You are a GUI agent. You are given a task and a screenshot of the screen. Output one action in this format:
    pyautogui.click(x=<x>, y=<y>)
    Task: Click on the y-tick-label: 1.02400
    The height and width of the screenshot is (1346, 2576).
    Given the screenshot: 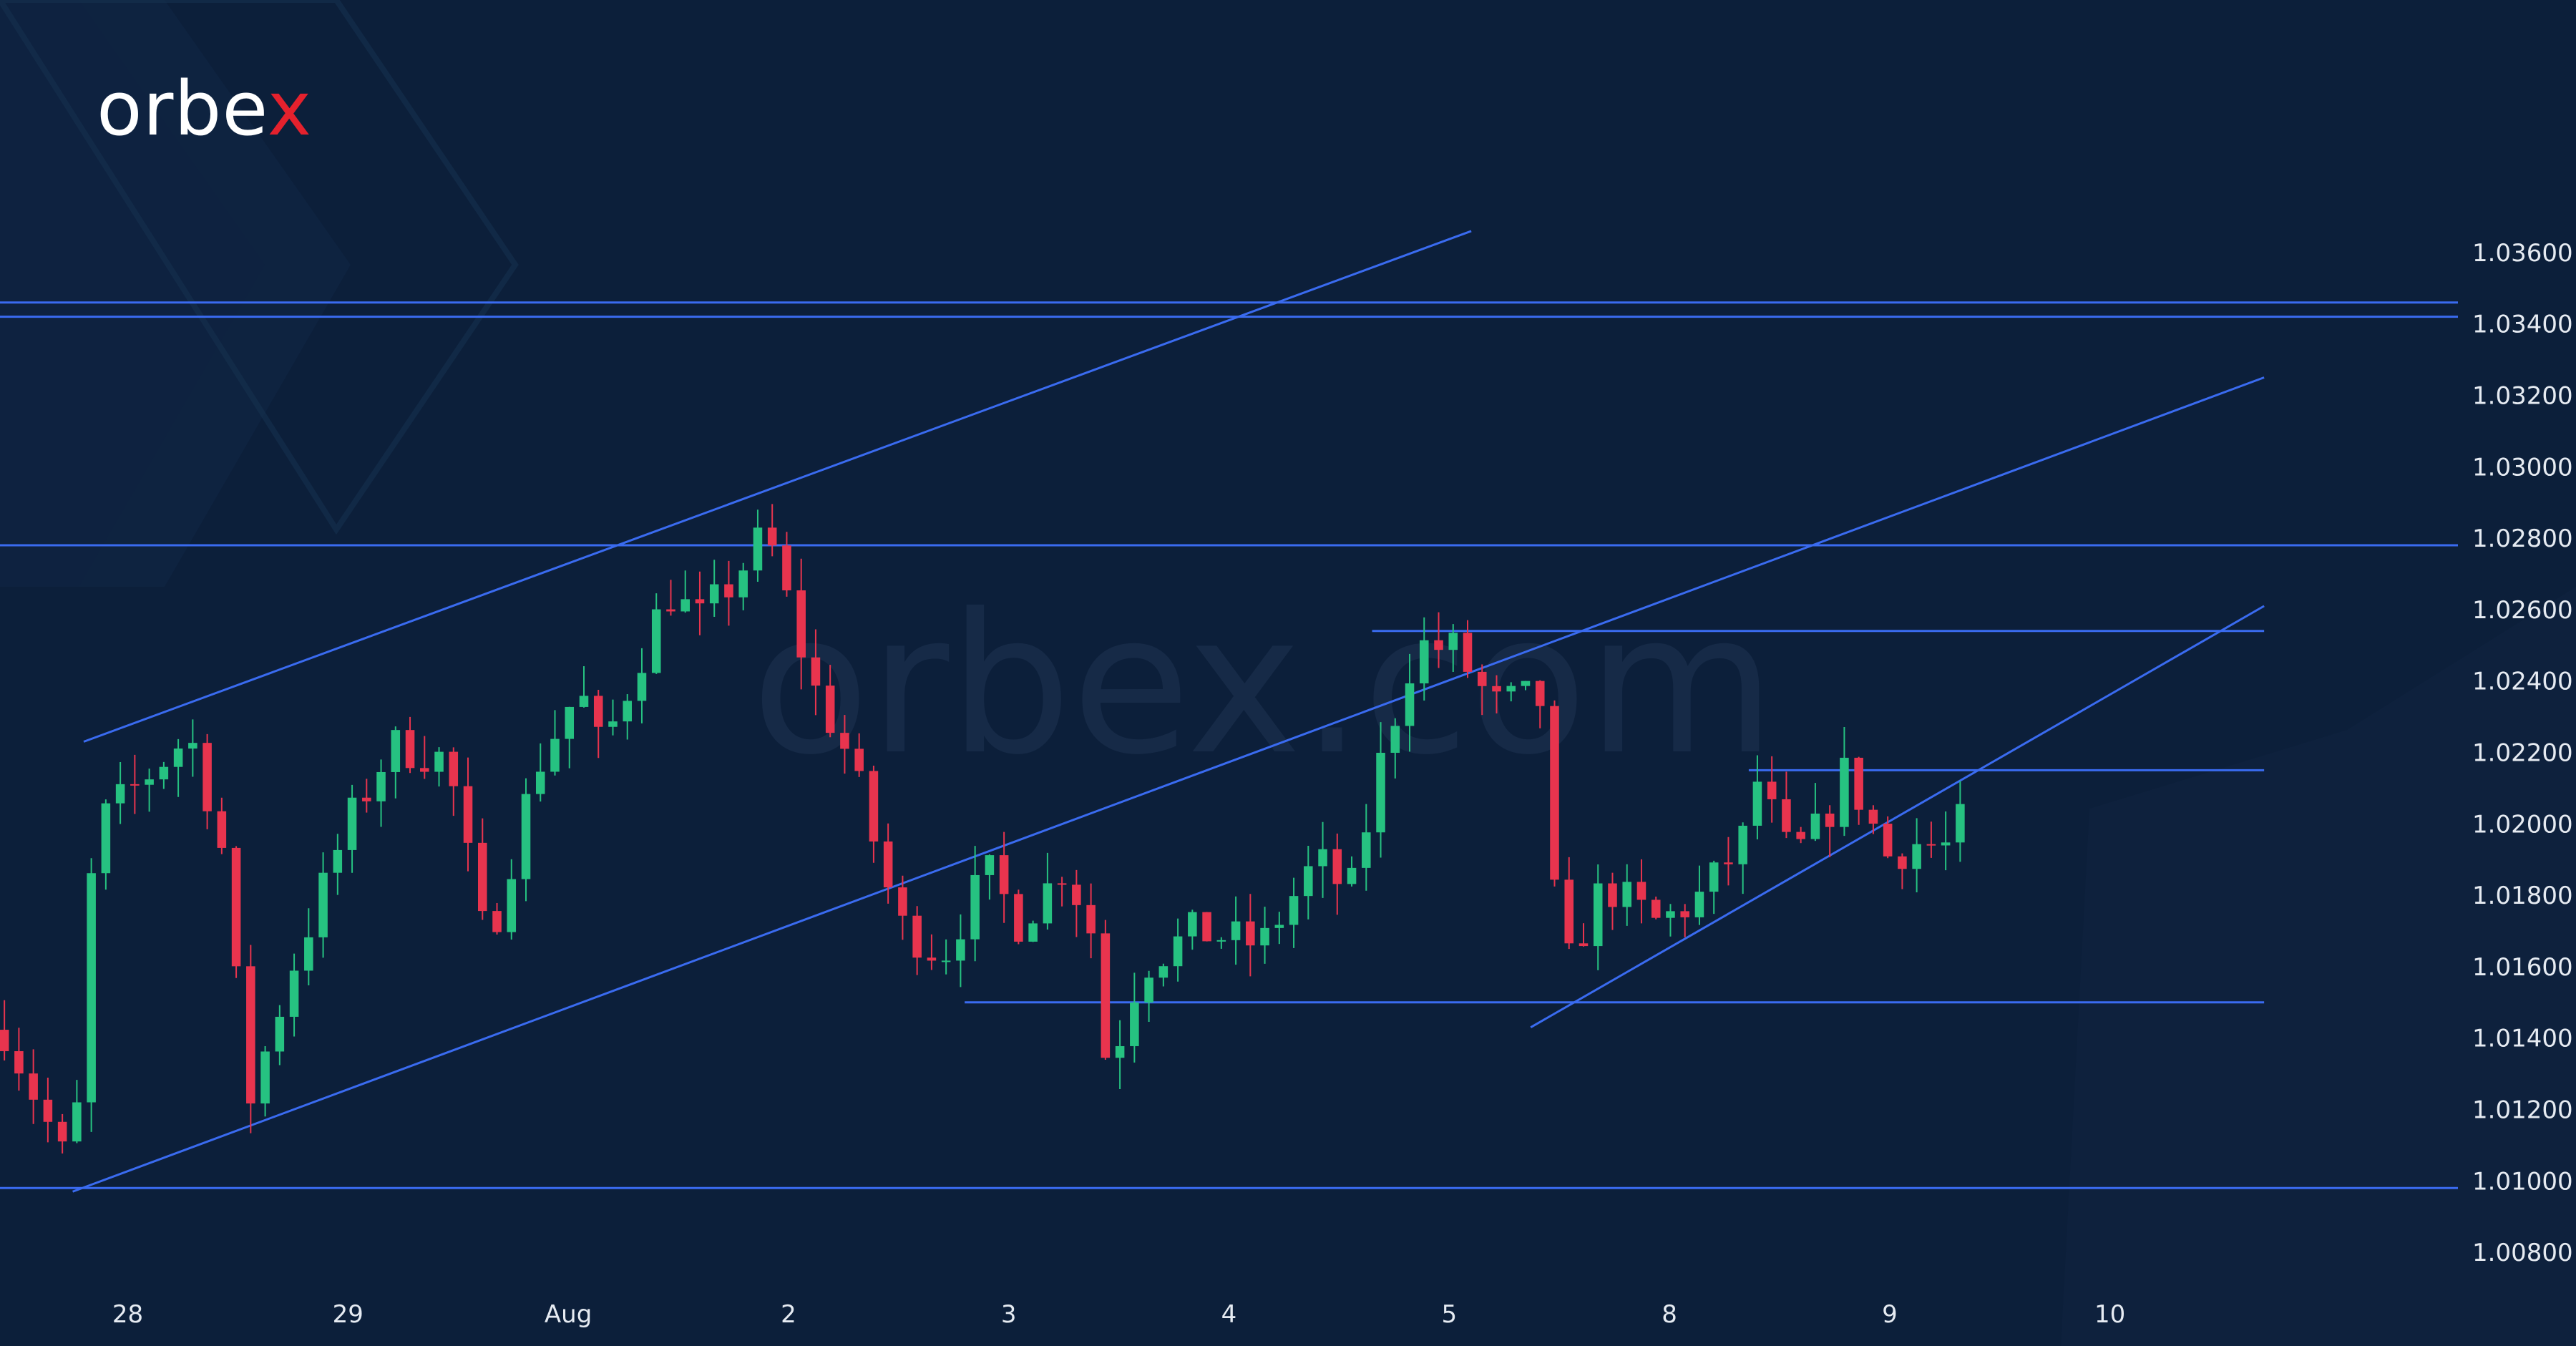 What is the action you would take?
    pyautogui.click(x=2522, y=682)
    